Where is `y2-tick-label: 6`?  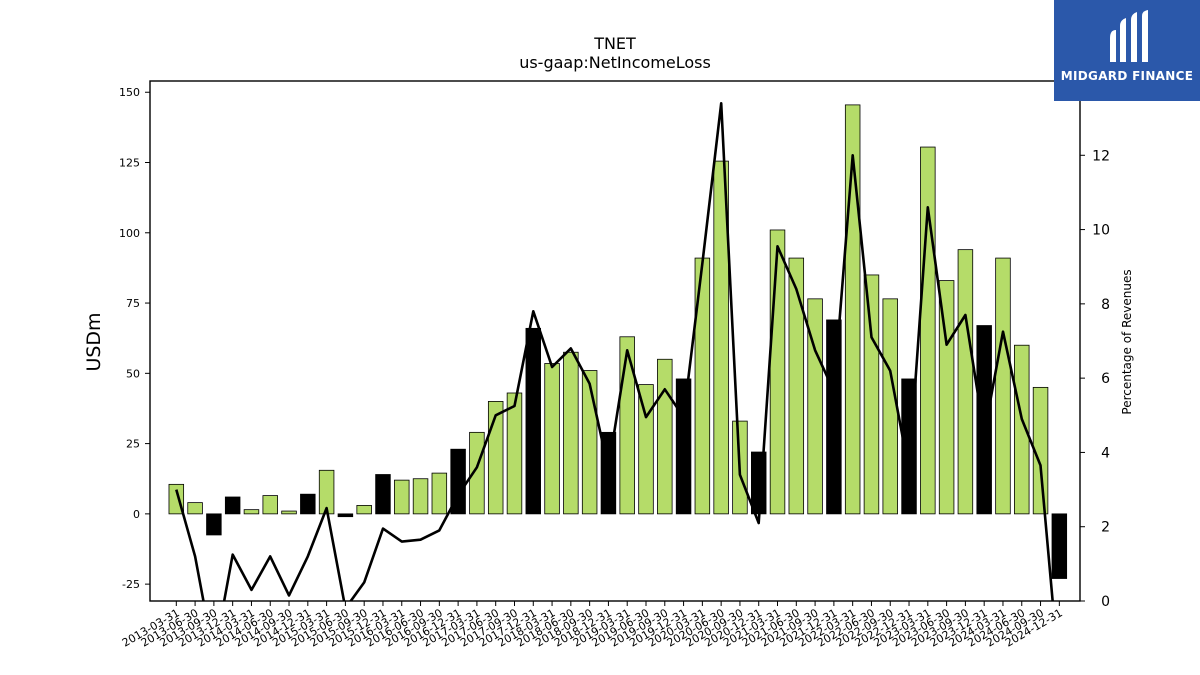 y2-tick-label: 6 is located at coordinates (1105, 379).